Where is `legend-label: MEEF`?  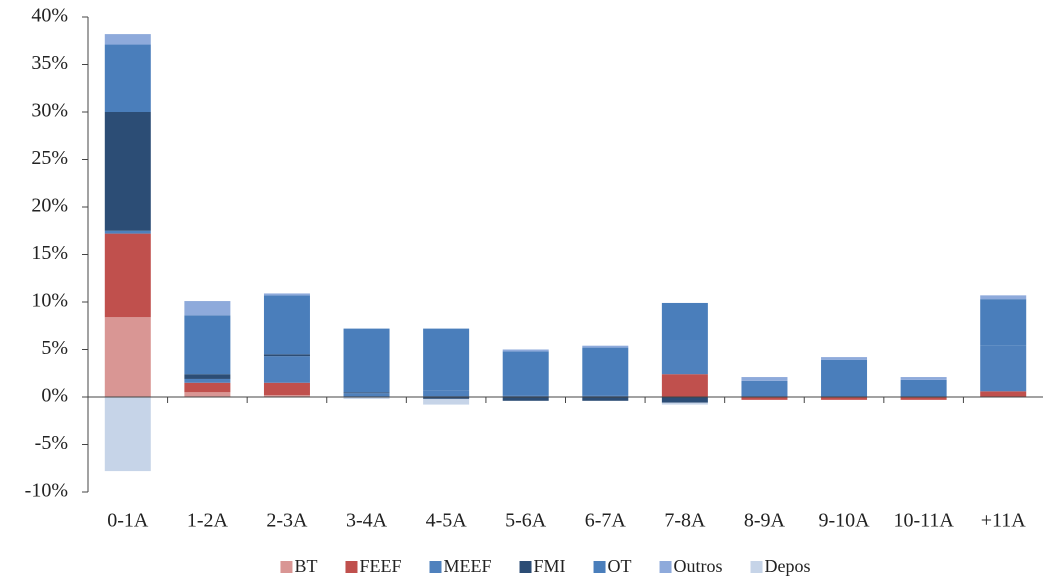
legend-label: MEEF is located at coordinates (468, 566).